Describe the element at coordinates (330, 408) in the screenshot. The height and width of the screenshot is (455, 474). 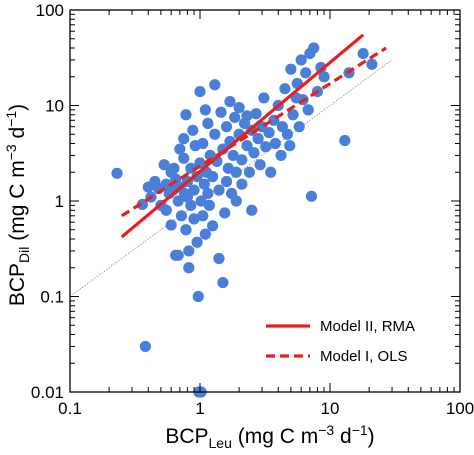
I see `x-tick-label: 10` at that location.